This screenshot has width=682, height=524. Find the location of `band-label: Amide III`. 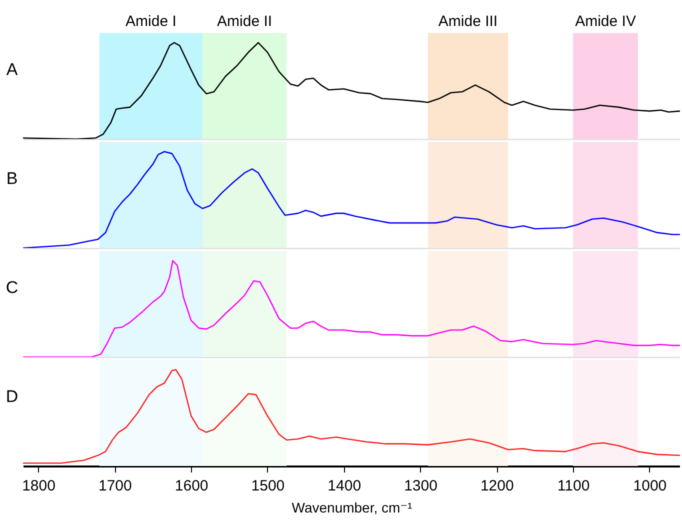

band-label: Amide III is located at coordinates (468, 21).